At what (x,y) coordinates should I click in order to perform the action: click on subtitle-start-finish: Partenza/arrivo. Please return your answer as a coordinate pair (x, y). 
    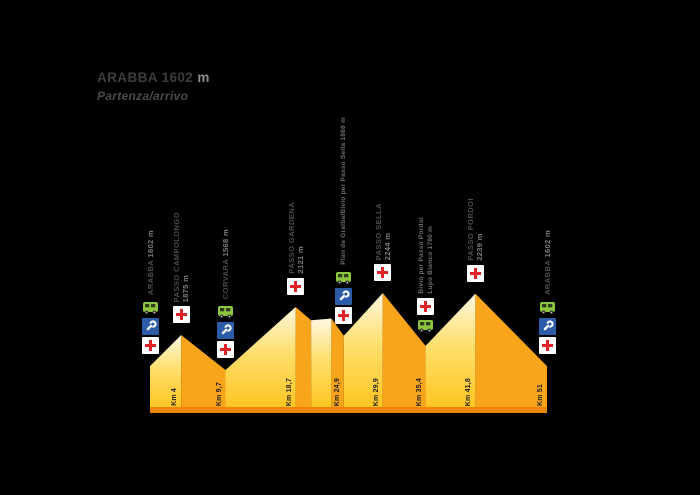
    Looking at the image, I should click on (143, 96).